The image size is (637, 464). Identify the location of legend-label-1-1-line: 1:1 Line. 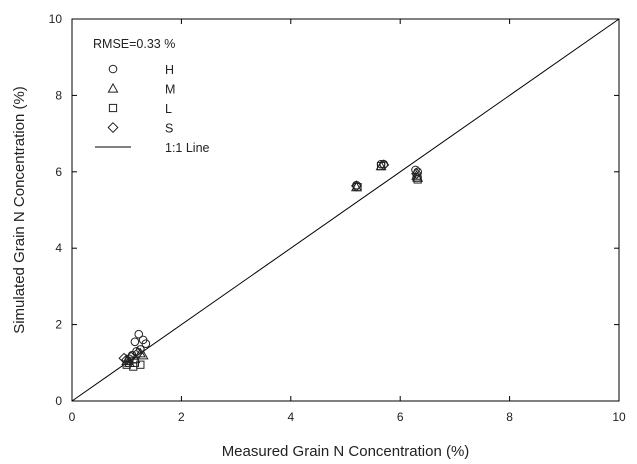
(187, 148).